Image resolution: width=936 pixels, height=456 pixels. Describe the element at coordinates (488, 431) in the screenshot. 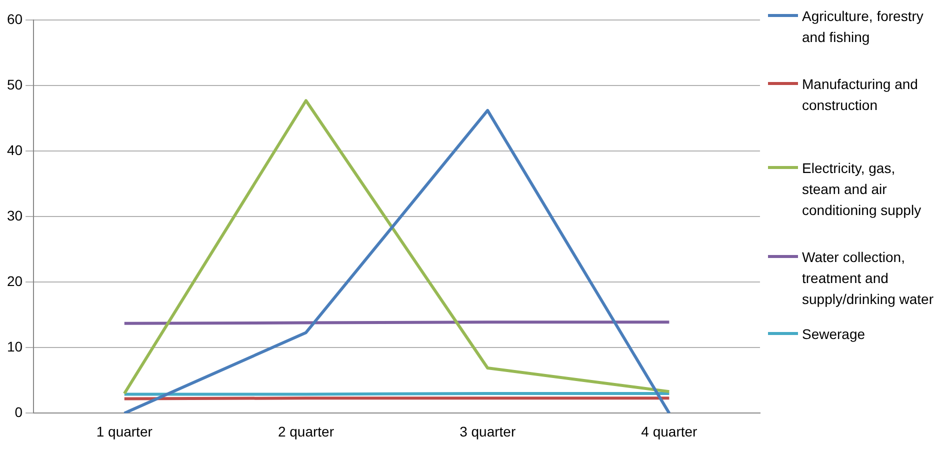

I see `x-tick-label: 3 quarter` at that location.